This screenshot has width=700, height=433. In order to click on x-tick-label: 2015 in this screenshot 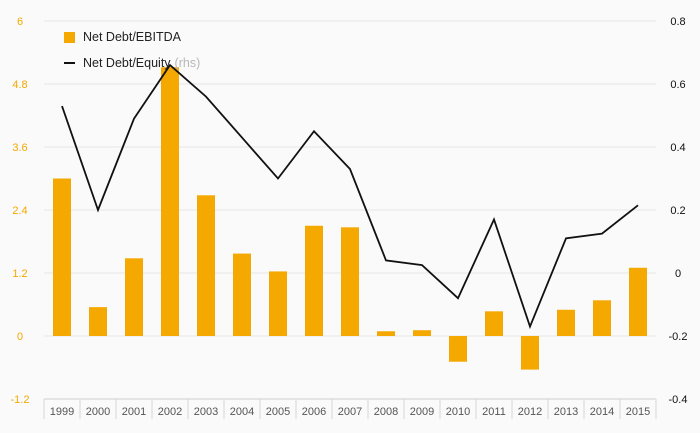, I will do `click(638, 412)`.